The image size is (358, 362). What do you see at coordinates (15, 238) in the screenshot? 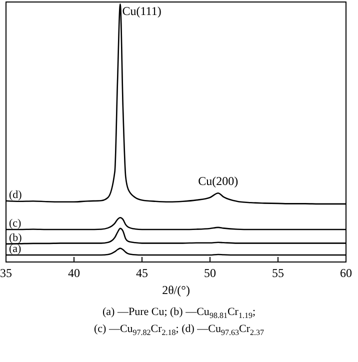
I see `series-label: (b)` at bounding box center [15, 238].